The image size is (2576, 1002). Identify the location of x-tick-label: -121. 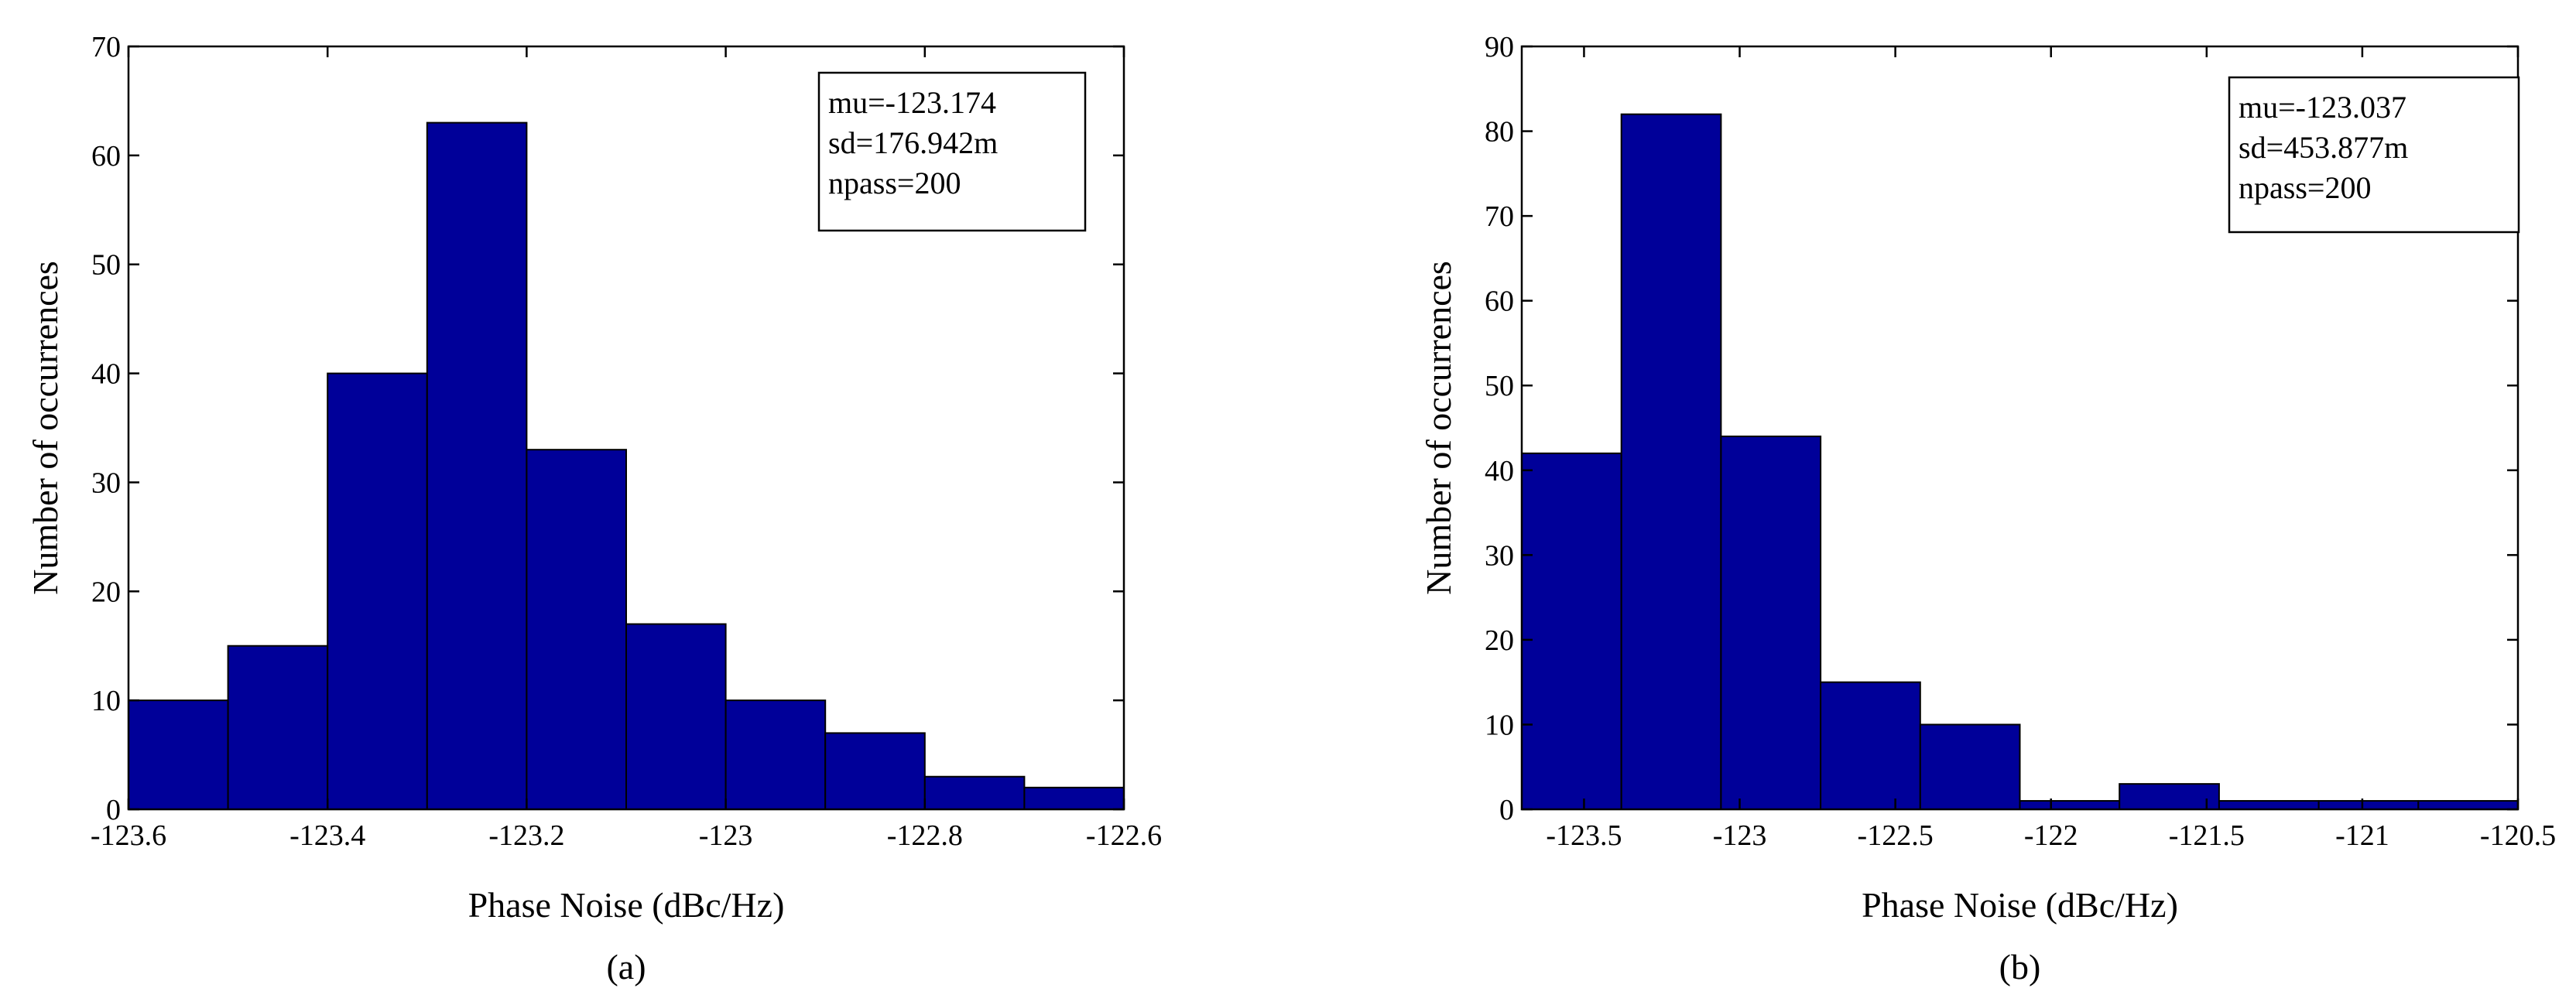
(2362, 835).